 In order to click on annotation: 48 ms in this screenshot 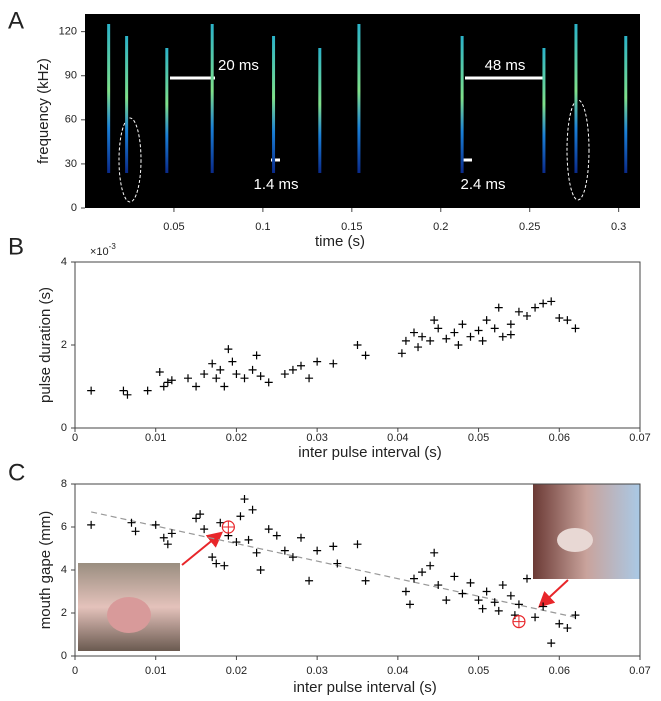, I will do `click(505, 65)`.